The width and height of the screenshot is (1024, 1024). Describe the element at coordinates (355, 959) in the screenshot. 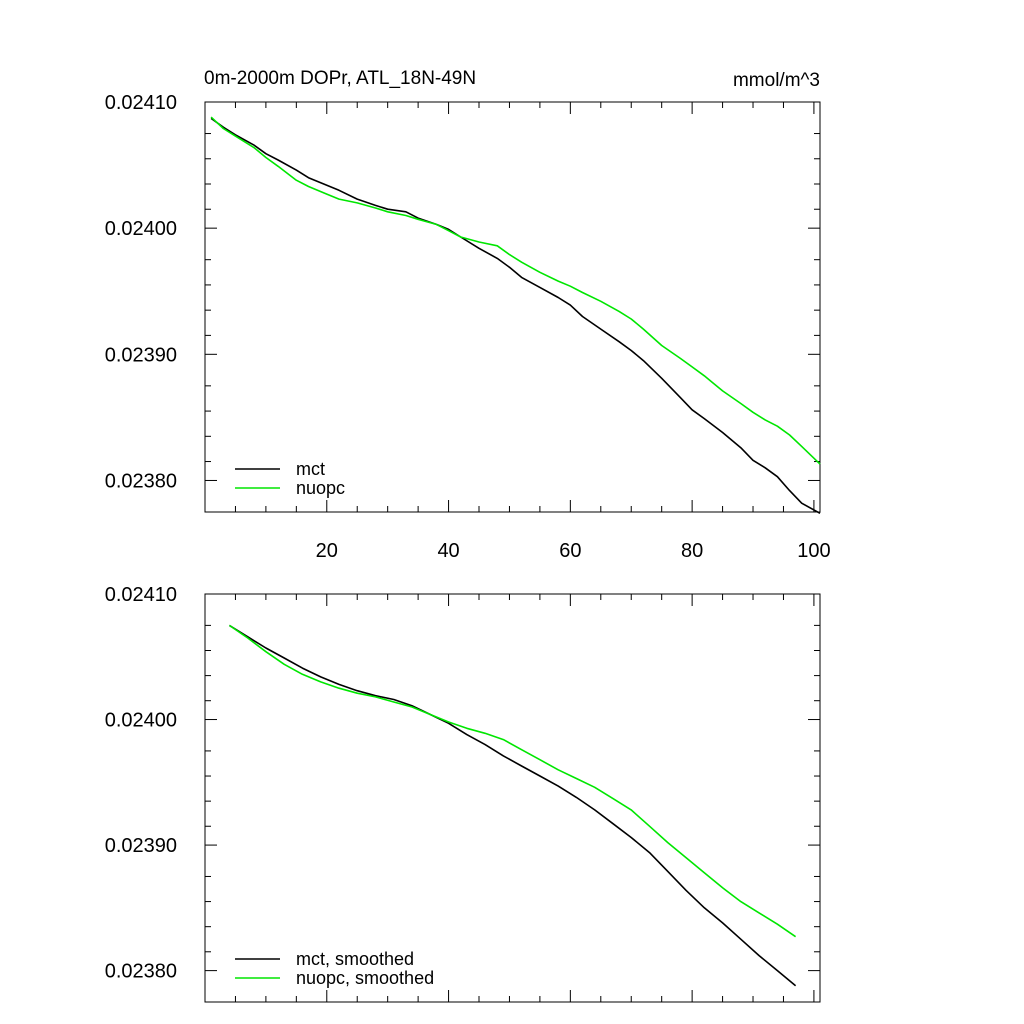

I see `legend-label: mct, smoothed` at that location.